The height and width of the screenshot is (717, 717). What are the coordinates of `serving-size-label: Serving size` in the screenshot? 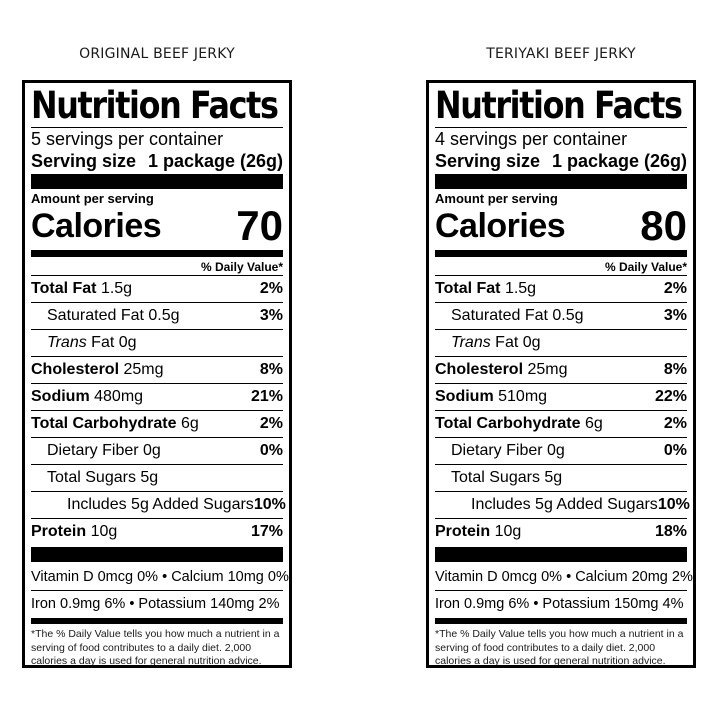 It's located at (84, 161).